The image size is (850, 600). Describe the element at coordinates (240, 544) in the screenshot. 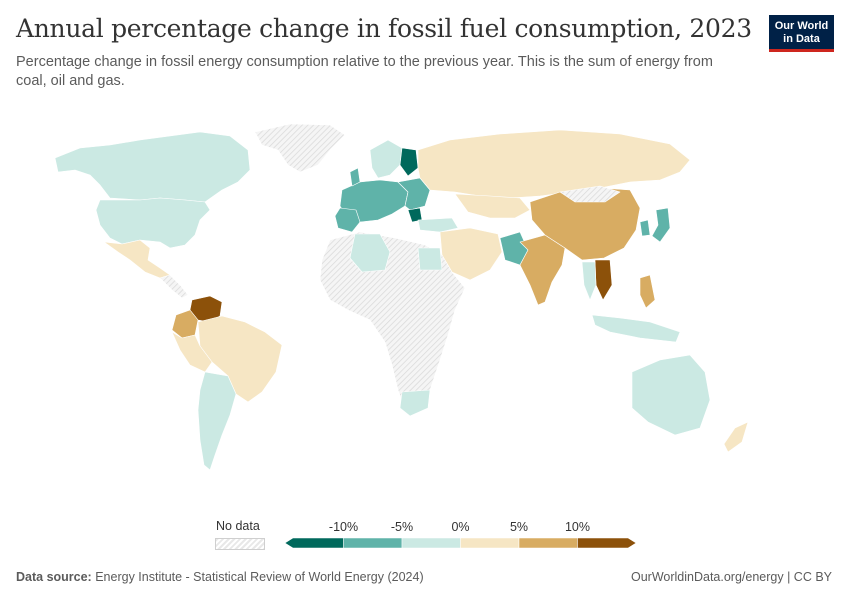

I see `legend-no-data-swatch` at that location.